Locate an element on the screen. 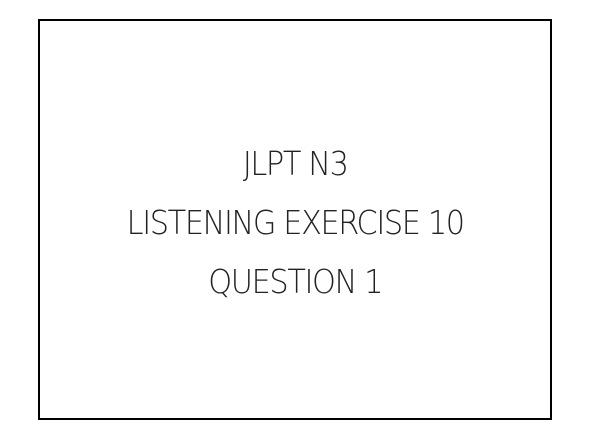  title-line-exercise: LISTENING EXERCISE 10 is located at coordinates (295, 222).